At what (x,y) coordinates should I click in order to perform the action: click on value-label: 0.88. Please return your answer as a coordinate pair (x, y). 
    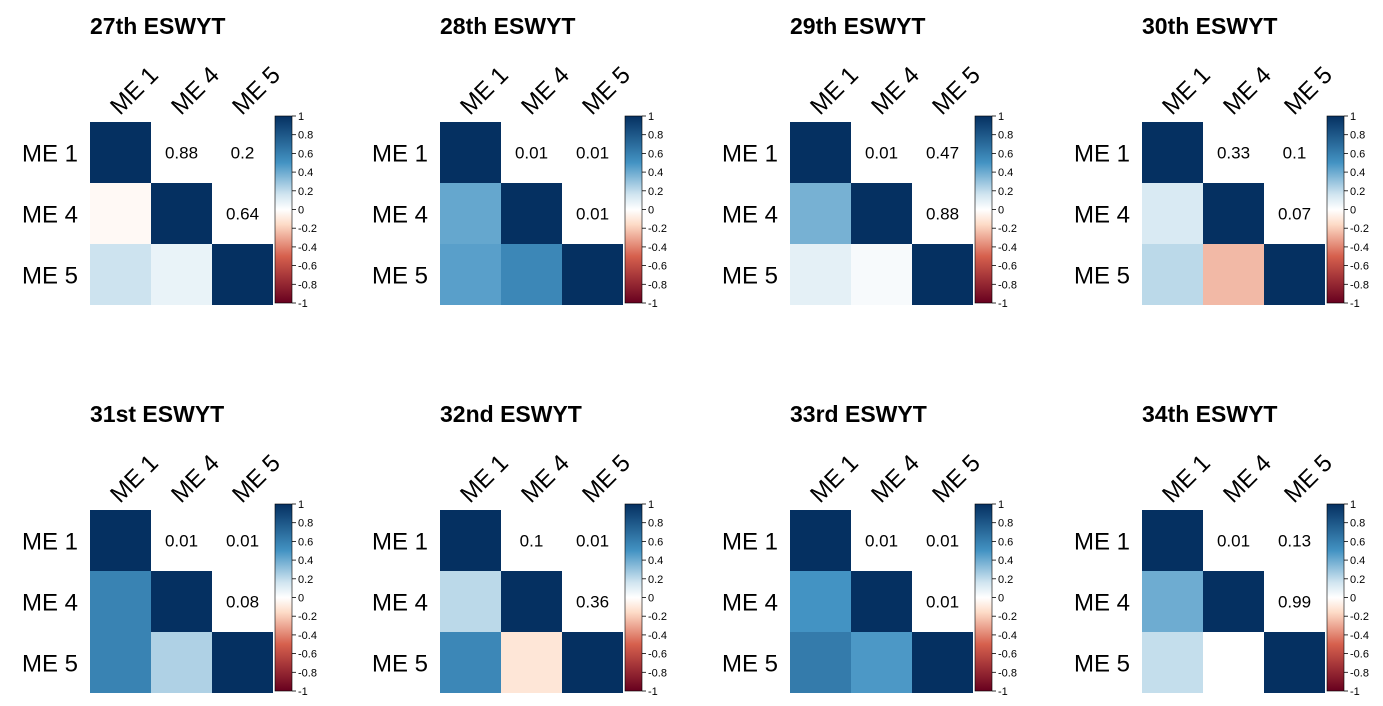
    Looking at the image, I should click on (942, 214).